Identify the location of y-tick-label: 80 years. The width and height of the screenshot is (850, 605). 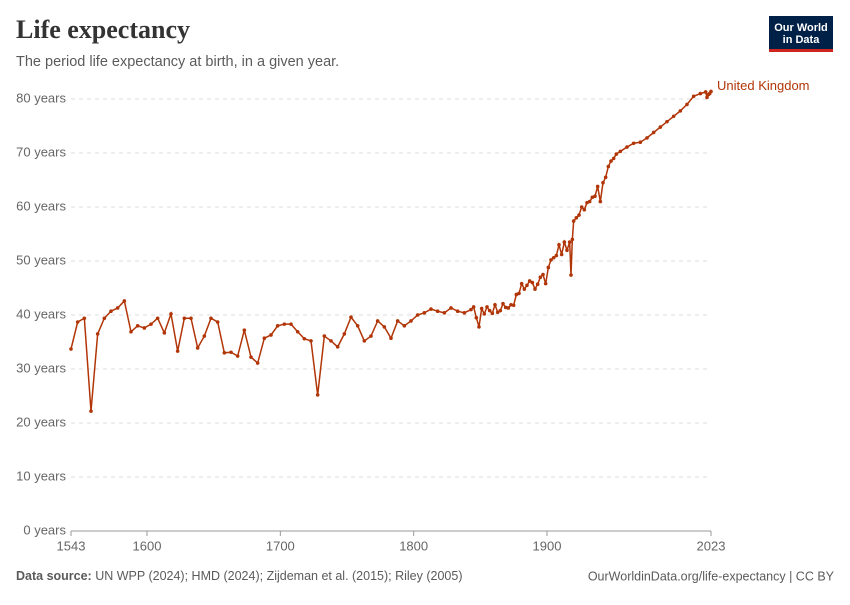
(41, 97).